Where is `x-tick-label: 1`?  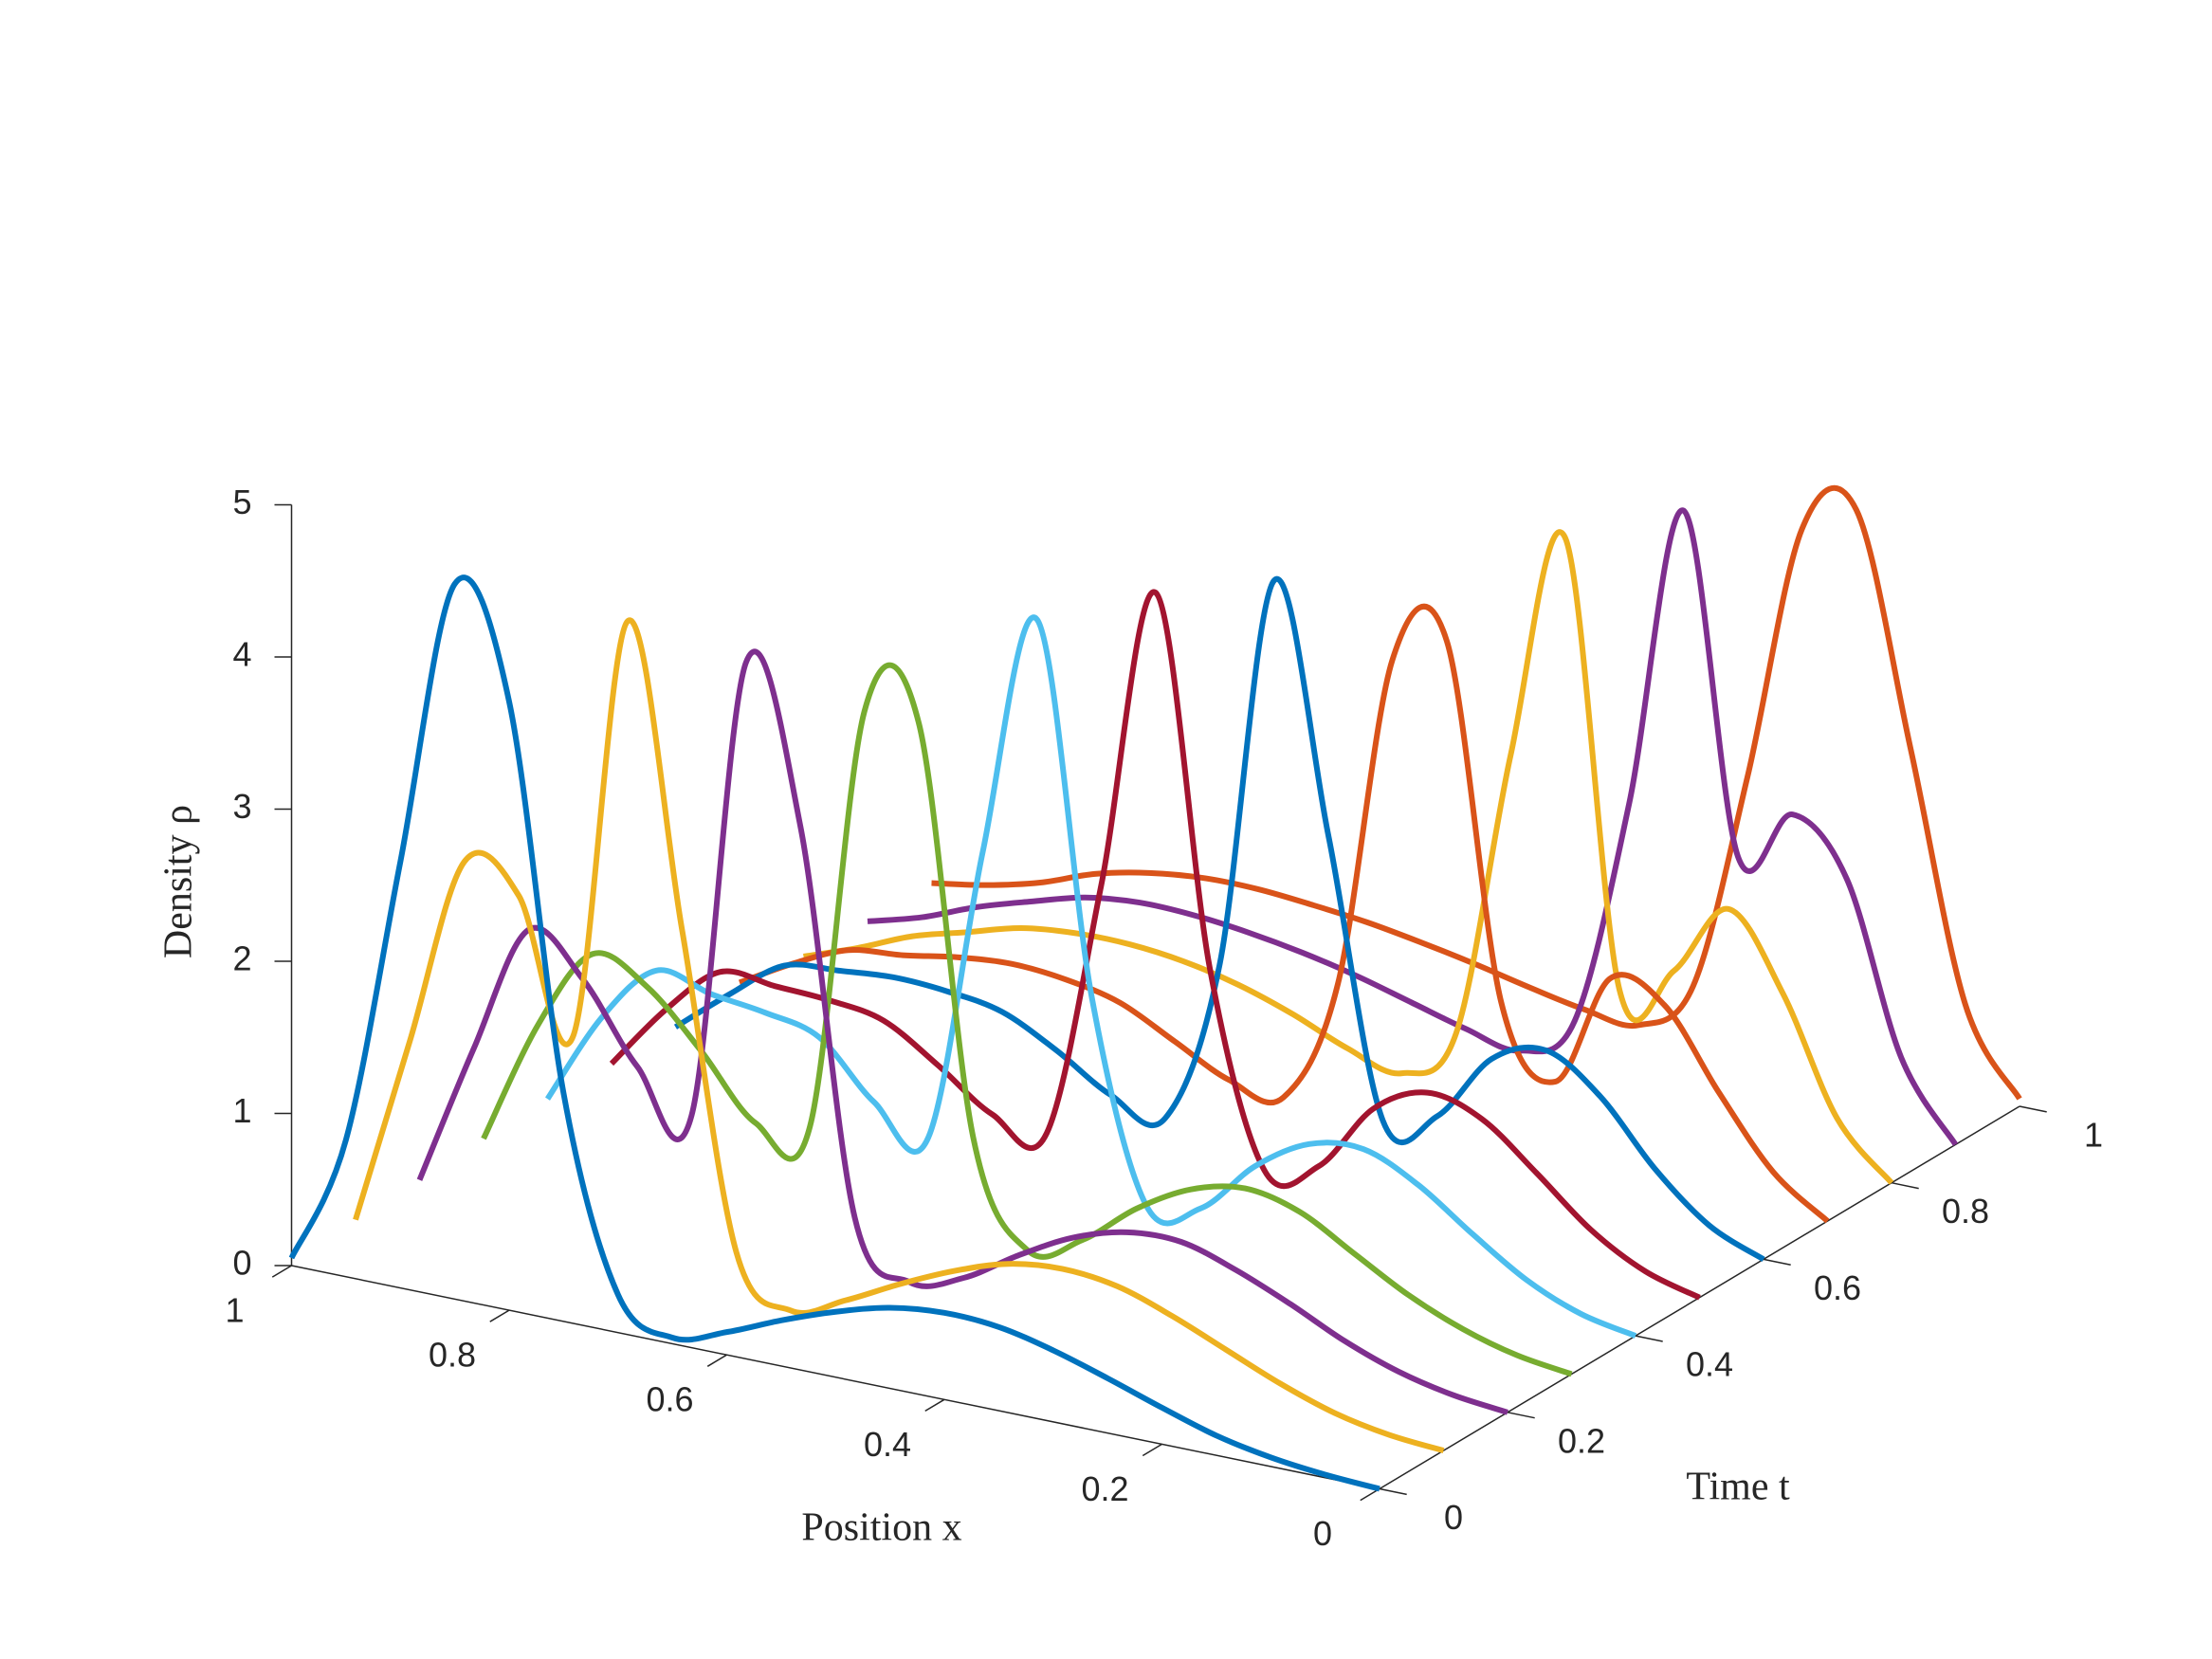 x-tick-label: 1 is located at coordinates (234, 1310).